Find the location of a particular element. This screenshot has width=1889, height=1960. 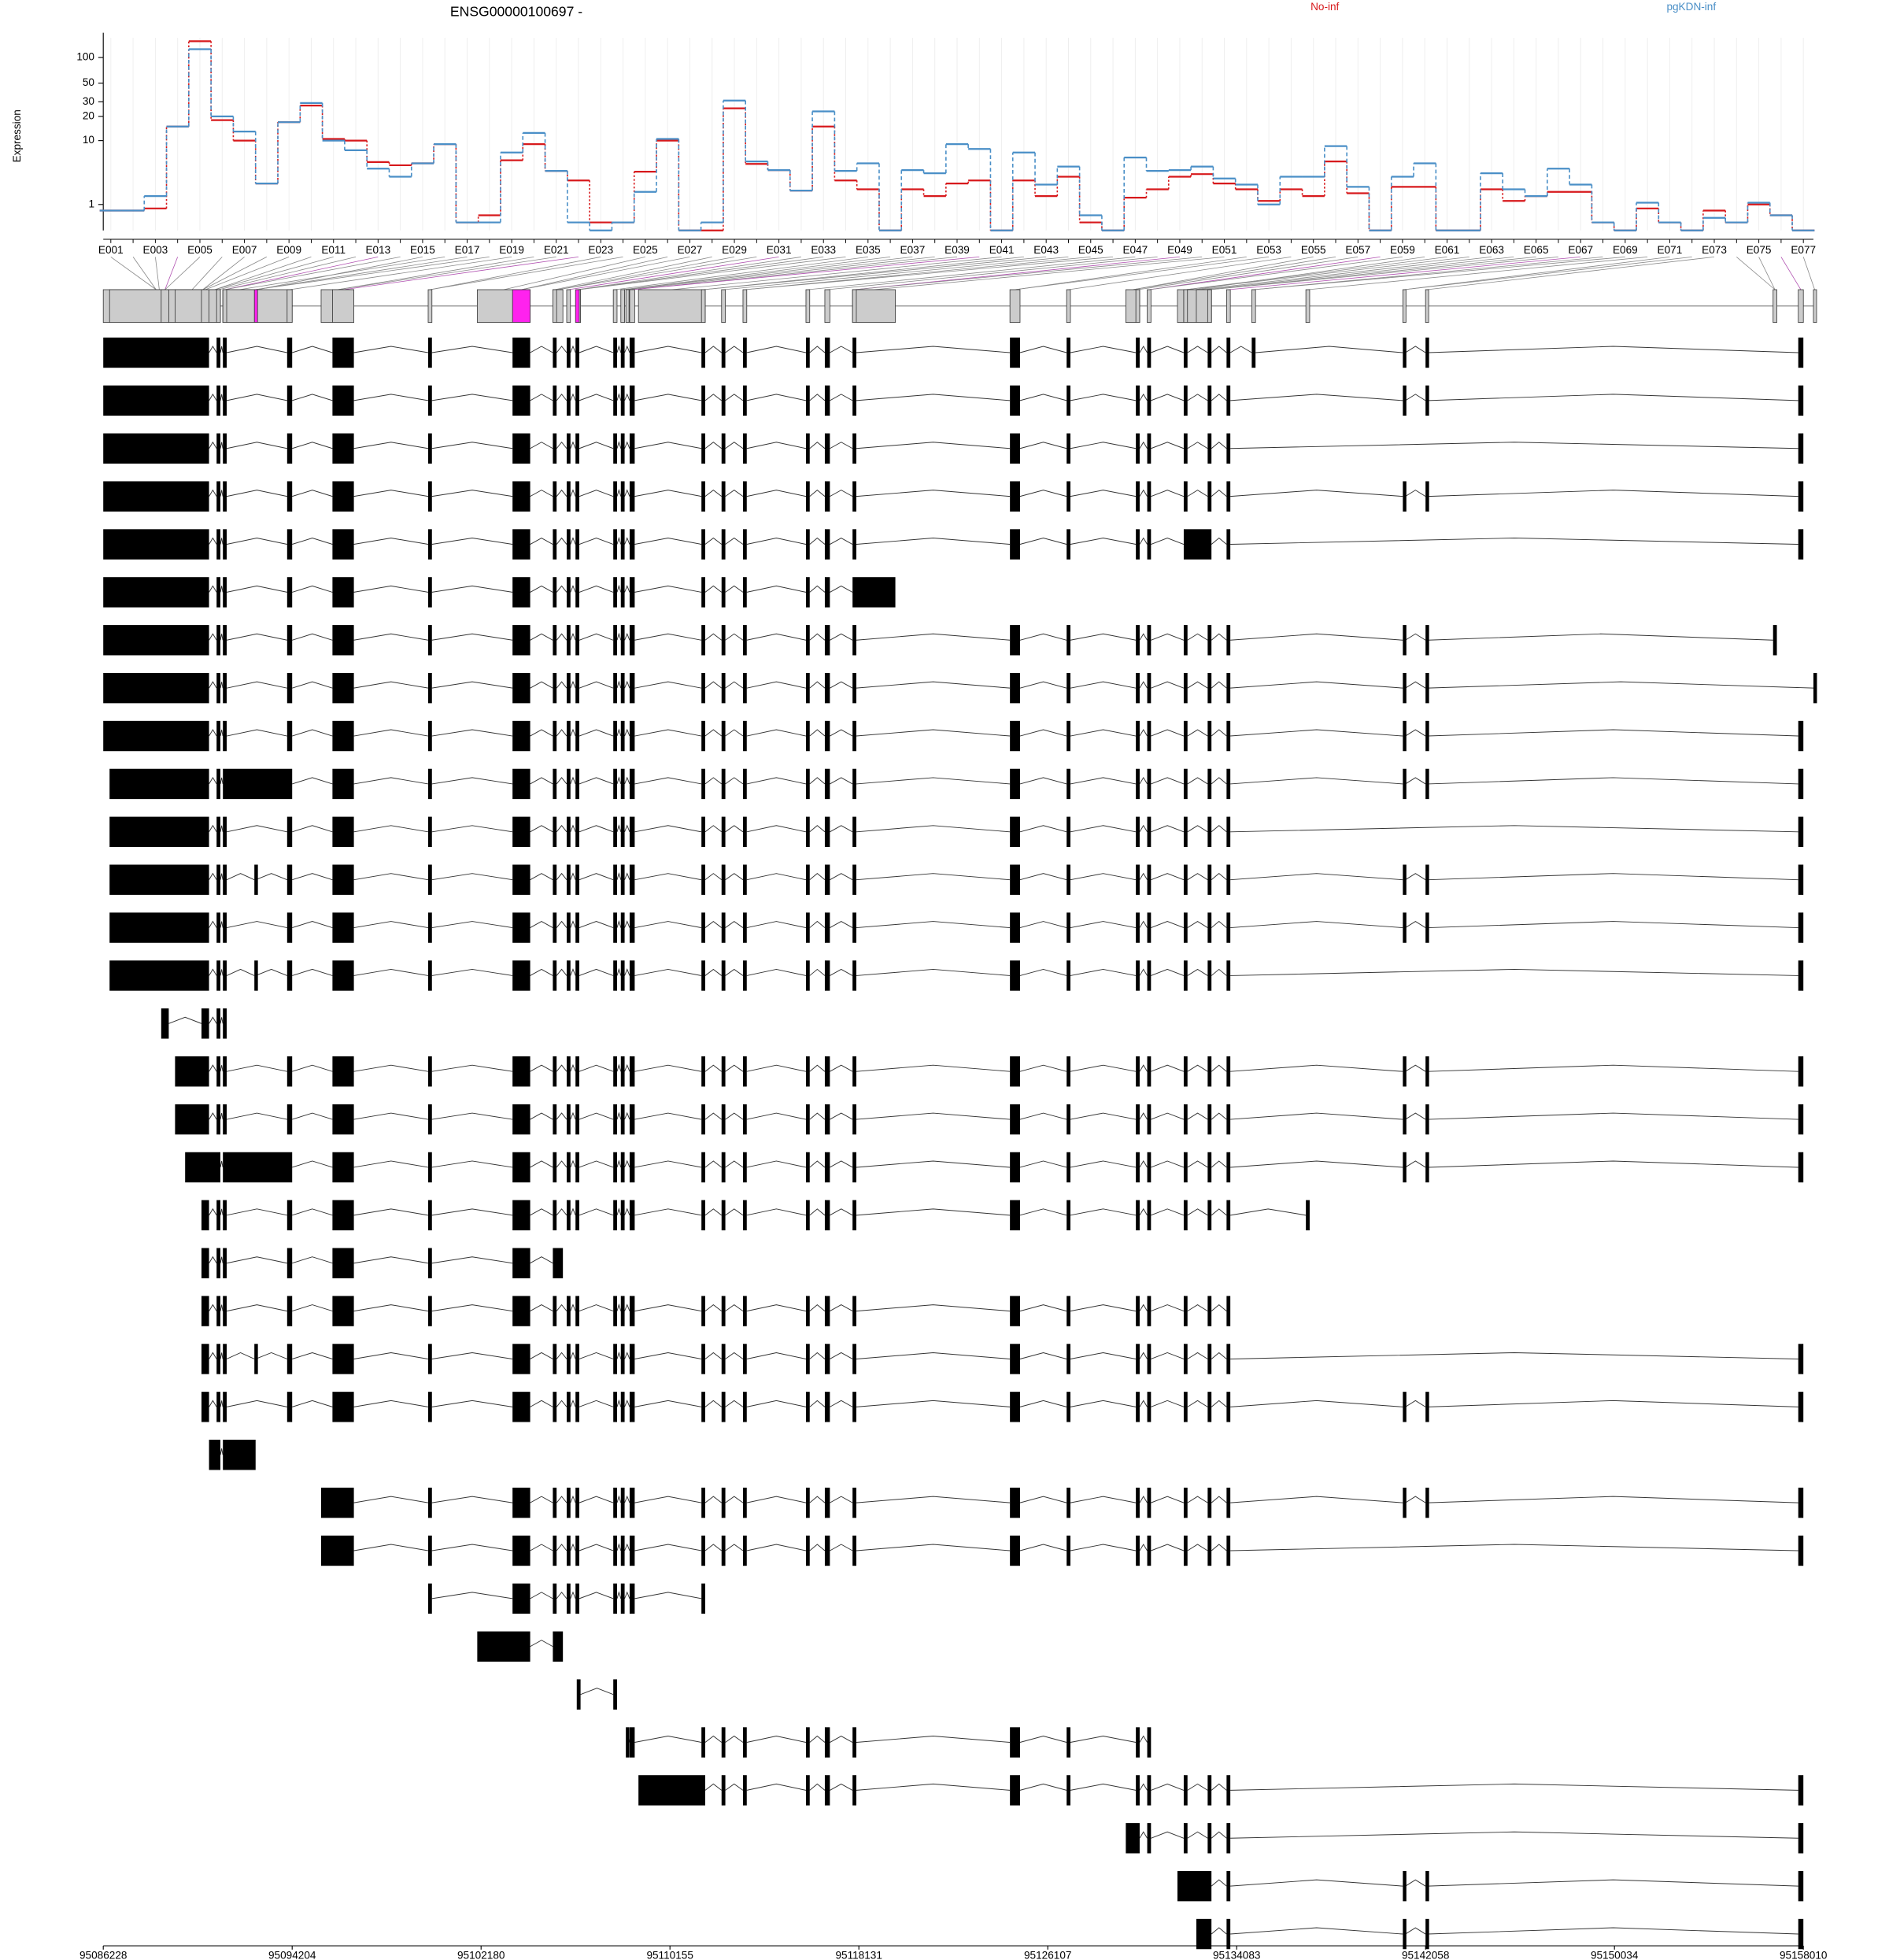

x-tick-label: E075 is located at coordinates (1759, 250).